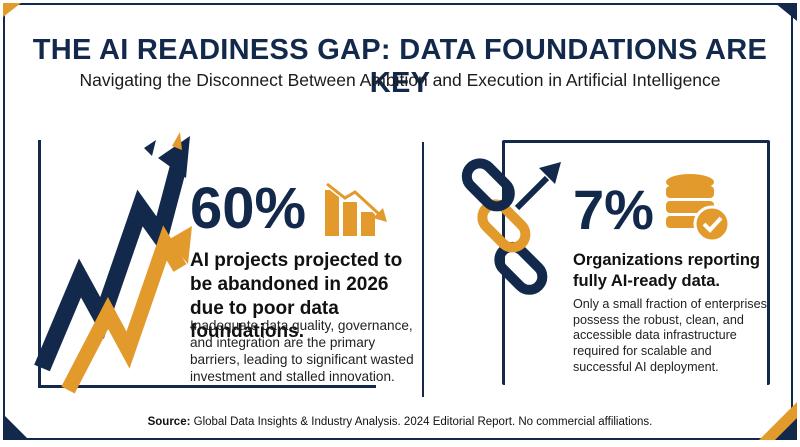 The image size is (800, 447). Describe the element at coordinates (356, 208) in the screenshot. I see `declining-chart-icon` at that location.